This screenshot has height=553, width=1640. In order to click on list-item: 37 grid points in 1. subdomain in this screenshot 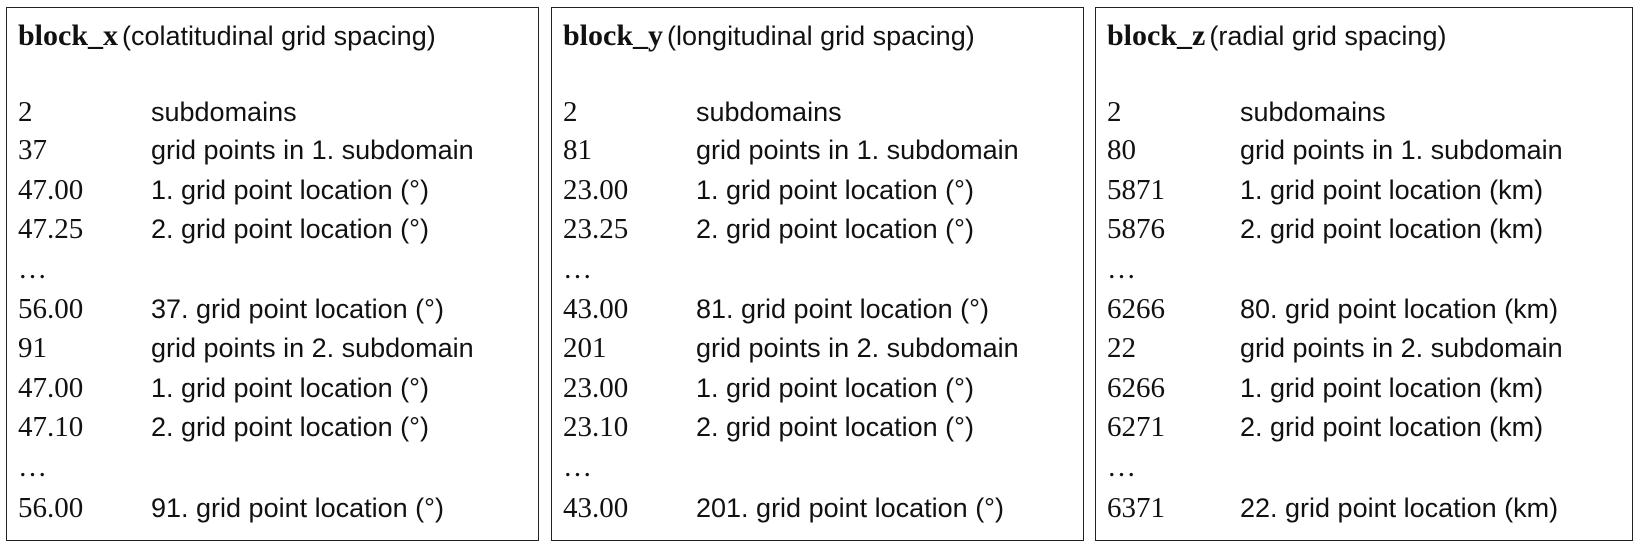, I will do `click(246, 150)`.